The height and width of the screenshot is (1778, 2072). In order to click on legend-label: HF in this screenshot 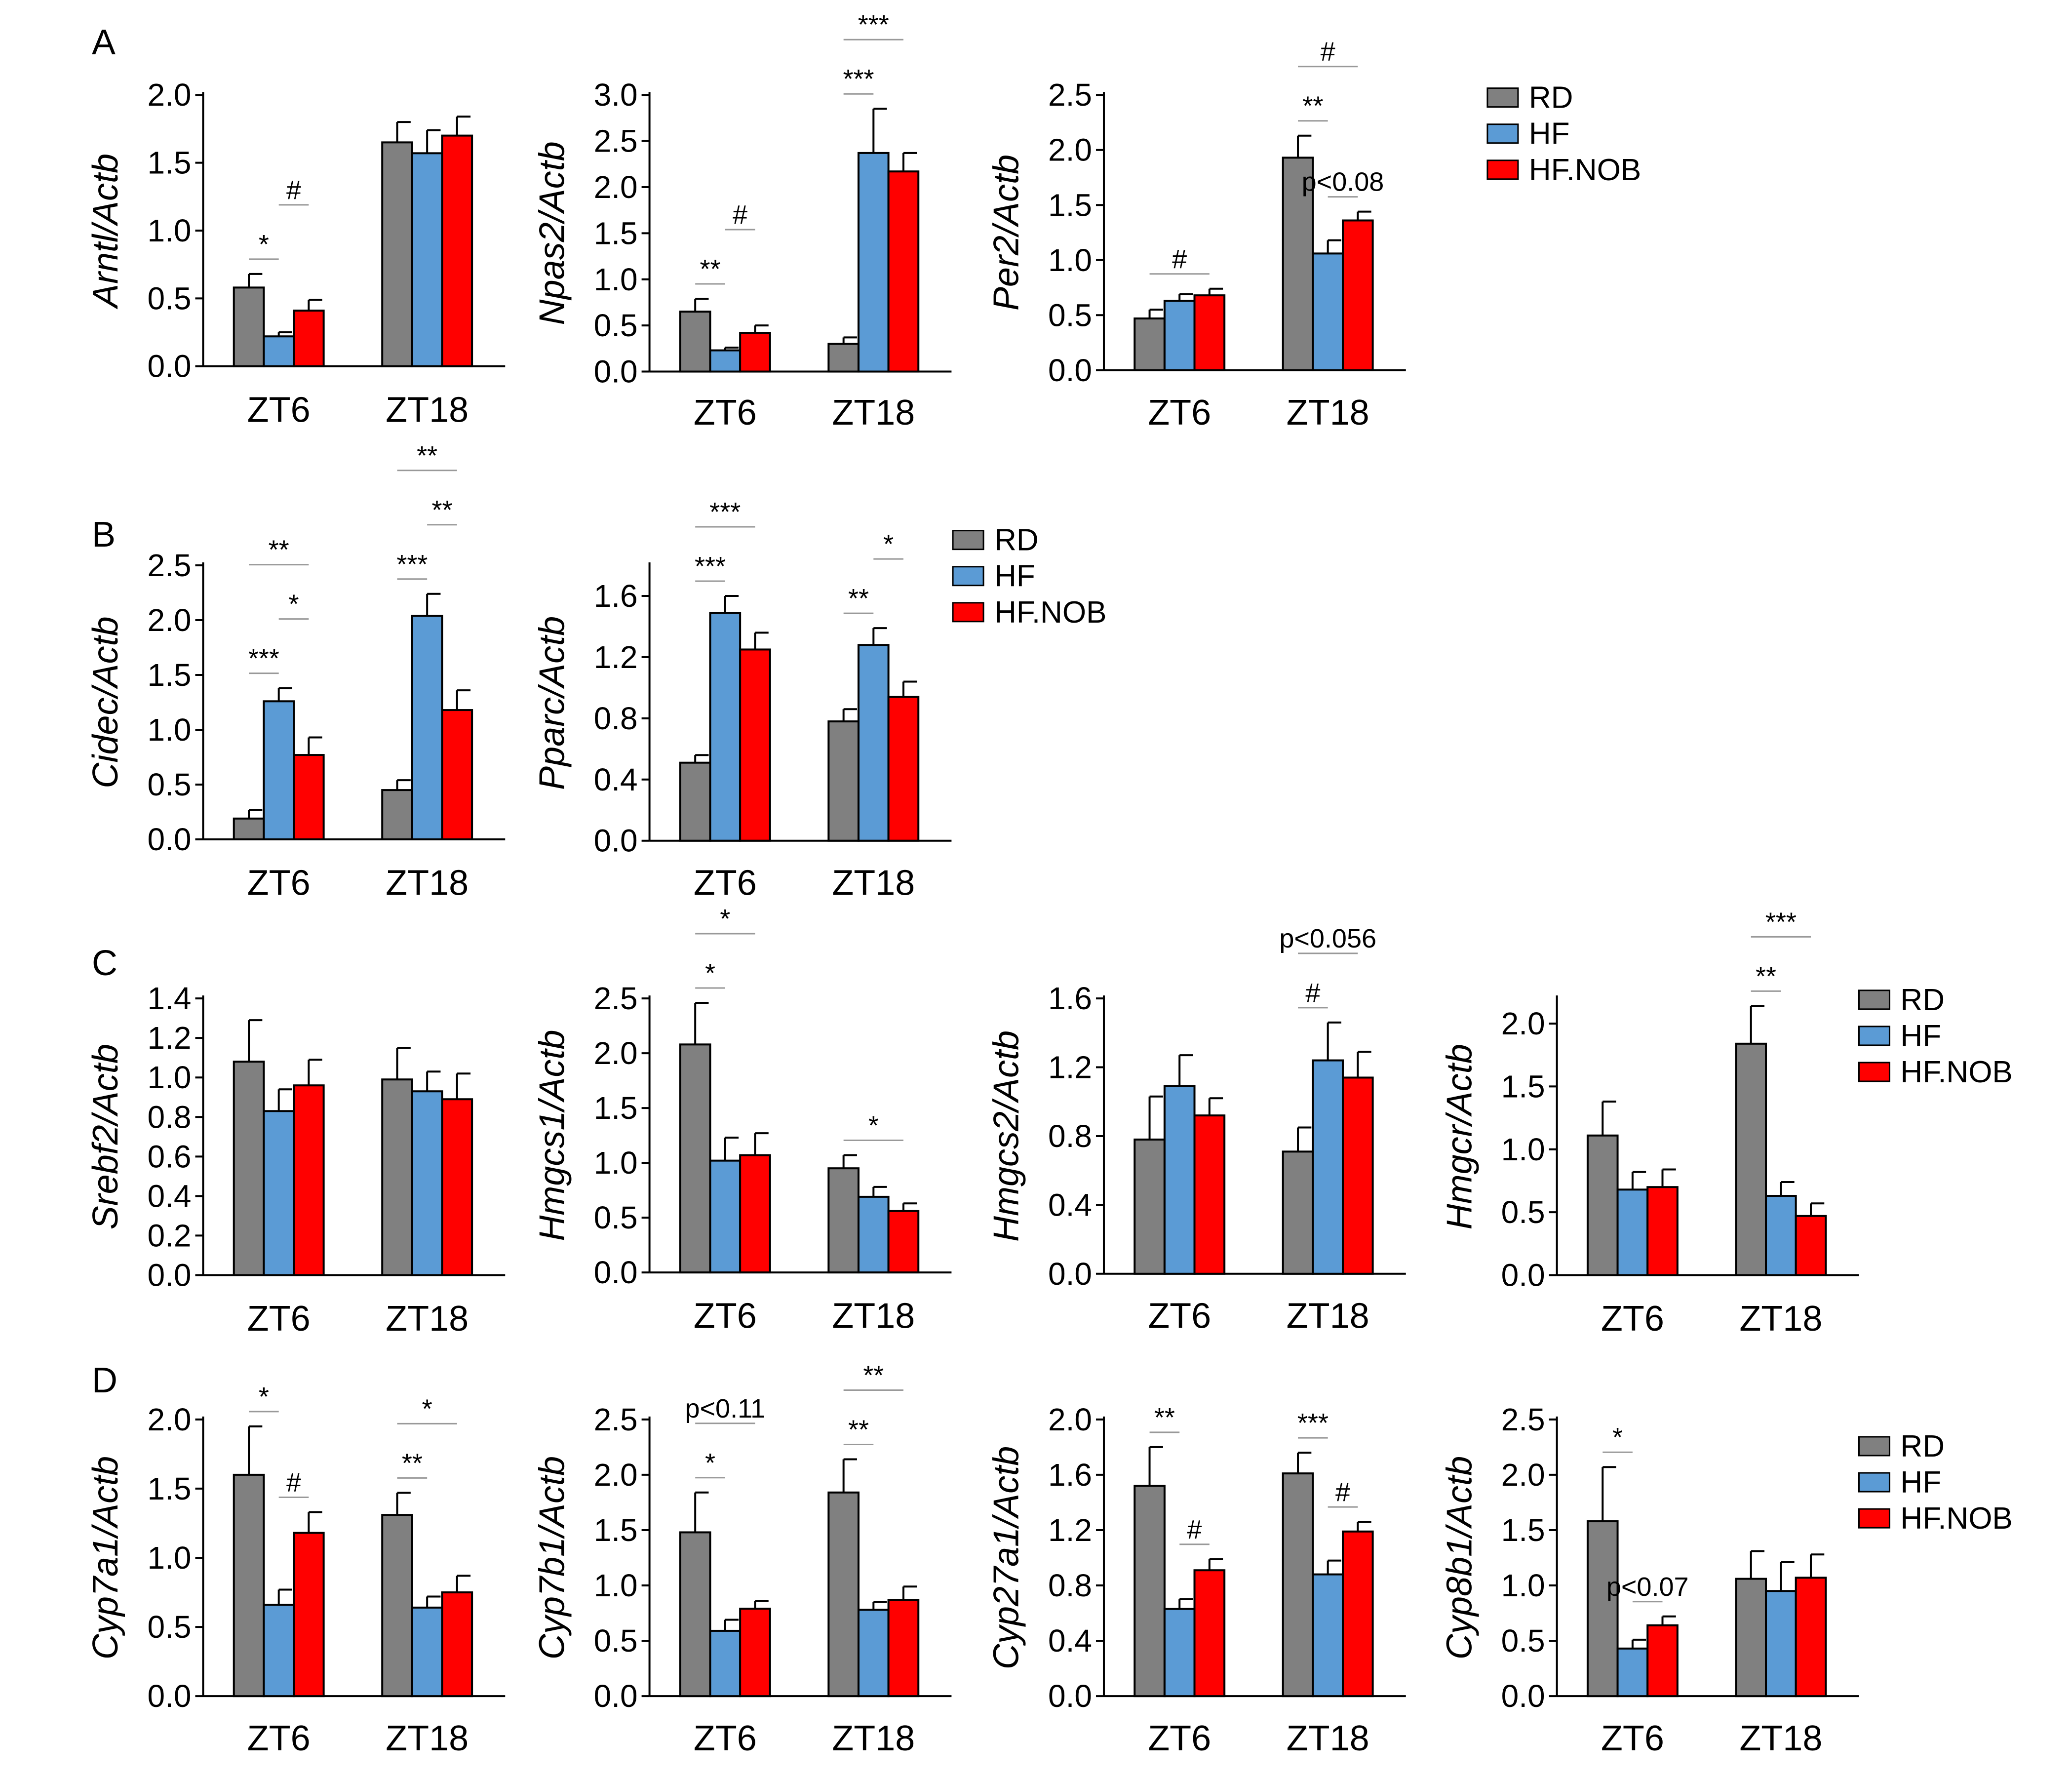, I will do `click(1014, 576)`.